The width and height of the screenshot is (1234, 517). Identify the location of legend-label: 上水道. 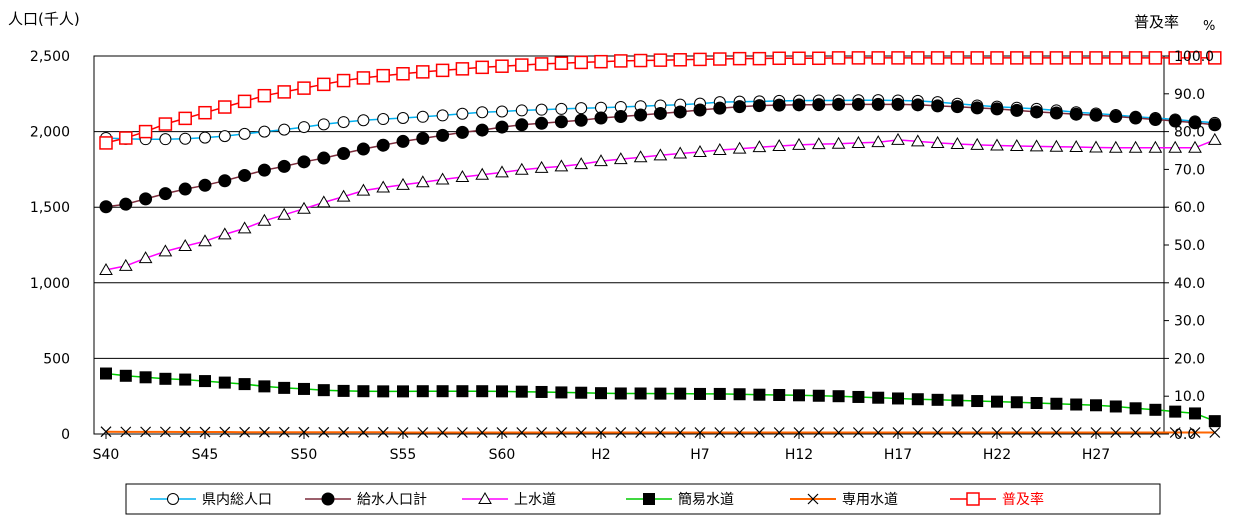
(535, 500).